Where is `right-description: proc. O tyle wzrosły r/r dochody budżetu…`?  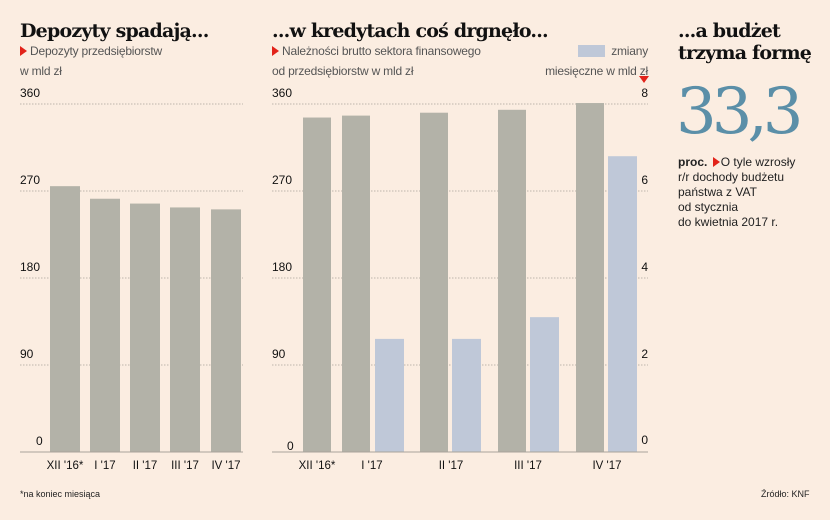
right-description: proc. O tyle wzrosły r/r dochody budżetu… is located at coordinates (736, 192).